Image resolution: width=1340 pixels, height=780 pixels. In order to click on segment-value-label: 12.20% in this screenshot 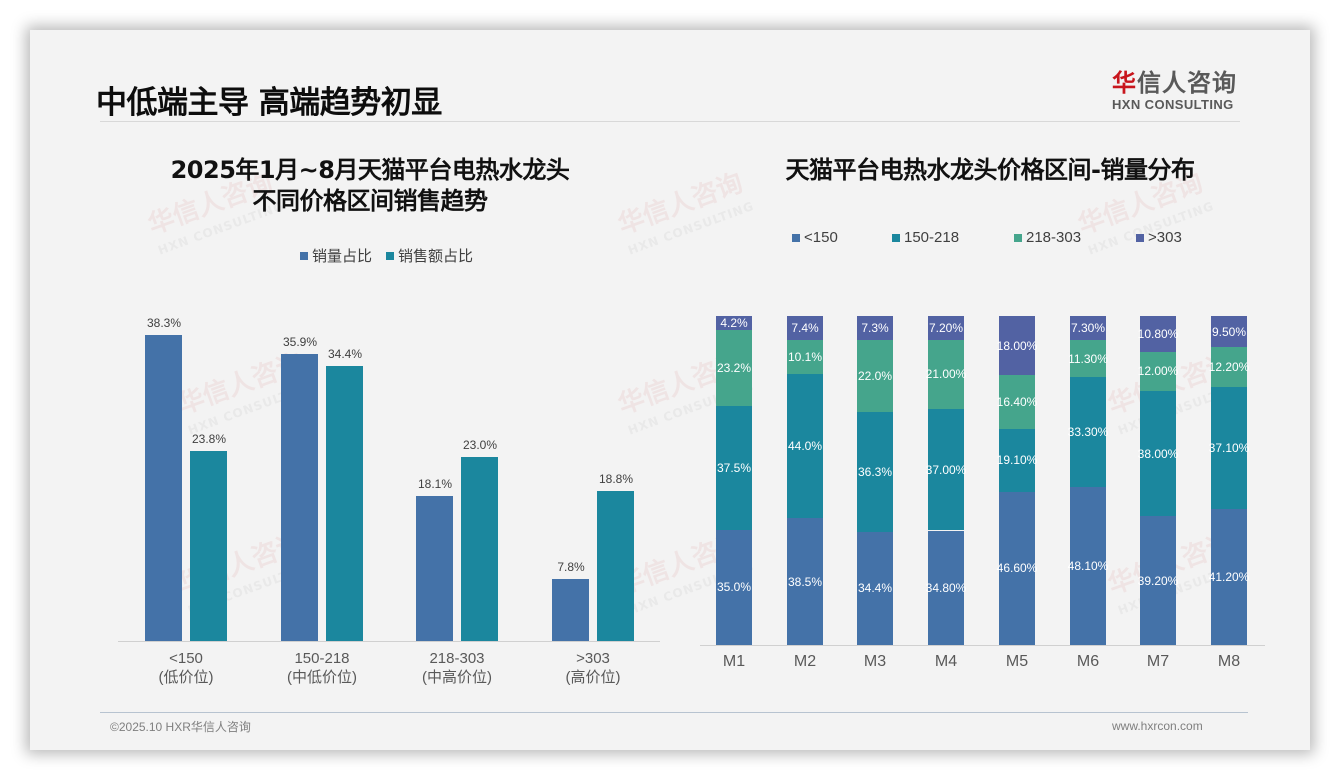, I will do `click(1229, 367)`.